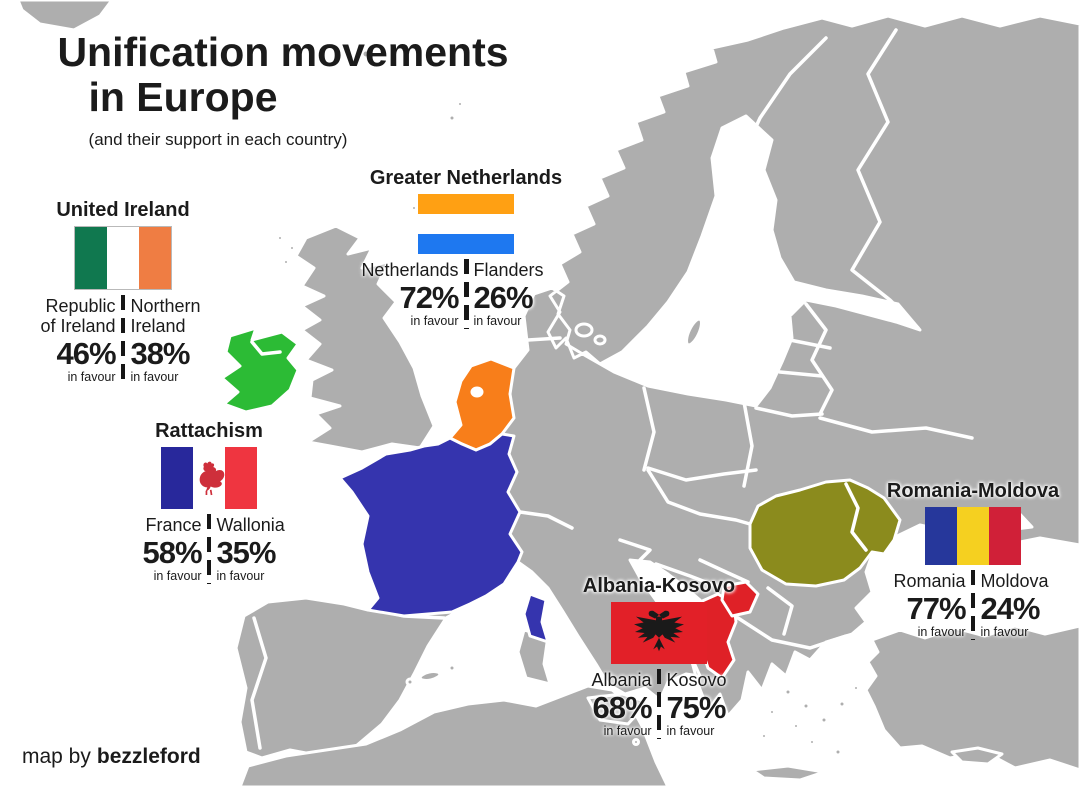 This screenshot has height=787, width=1080. Describe the element at coordinates (209, 431) in the screenshot. I see `movement-title: Rattachism` at that location.